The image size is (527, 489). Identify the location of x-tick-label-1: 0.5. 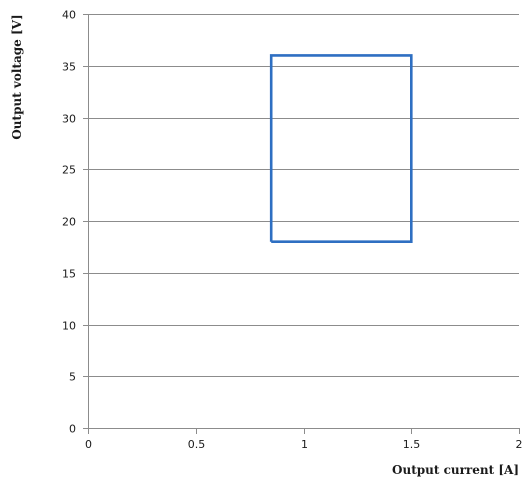
(197, 444).